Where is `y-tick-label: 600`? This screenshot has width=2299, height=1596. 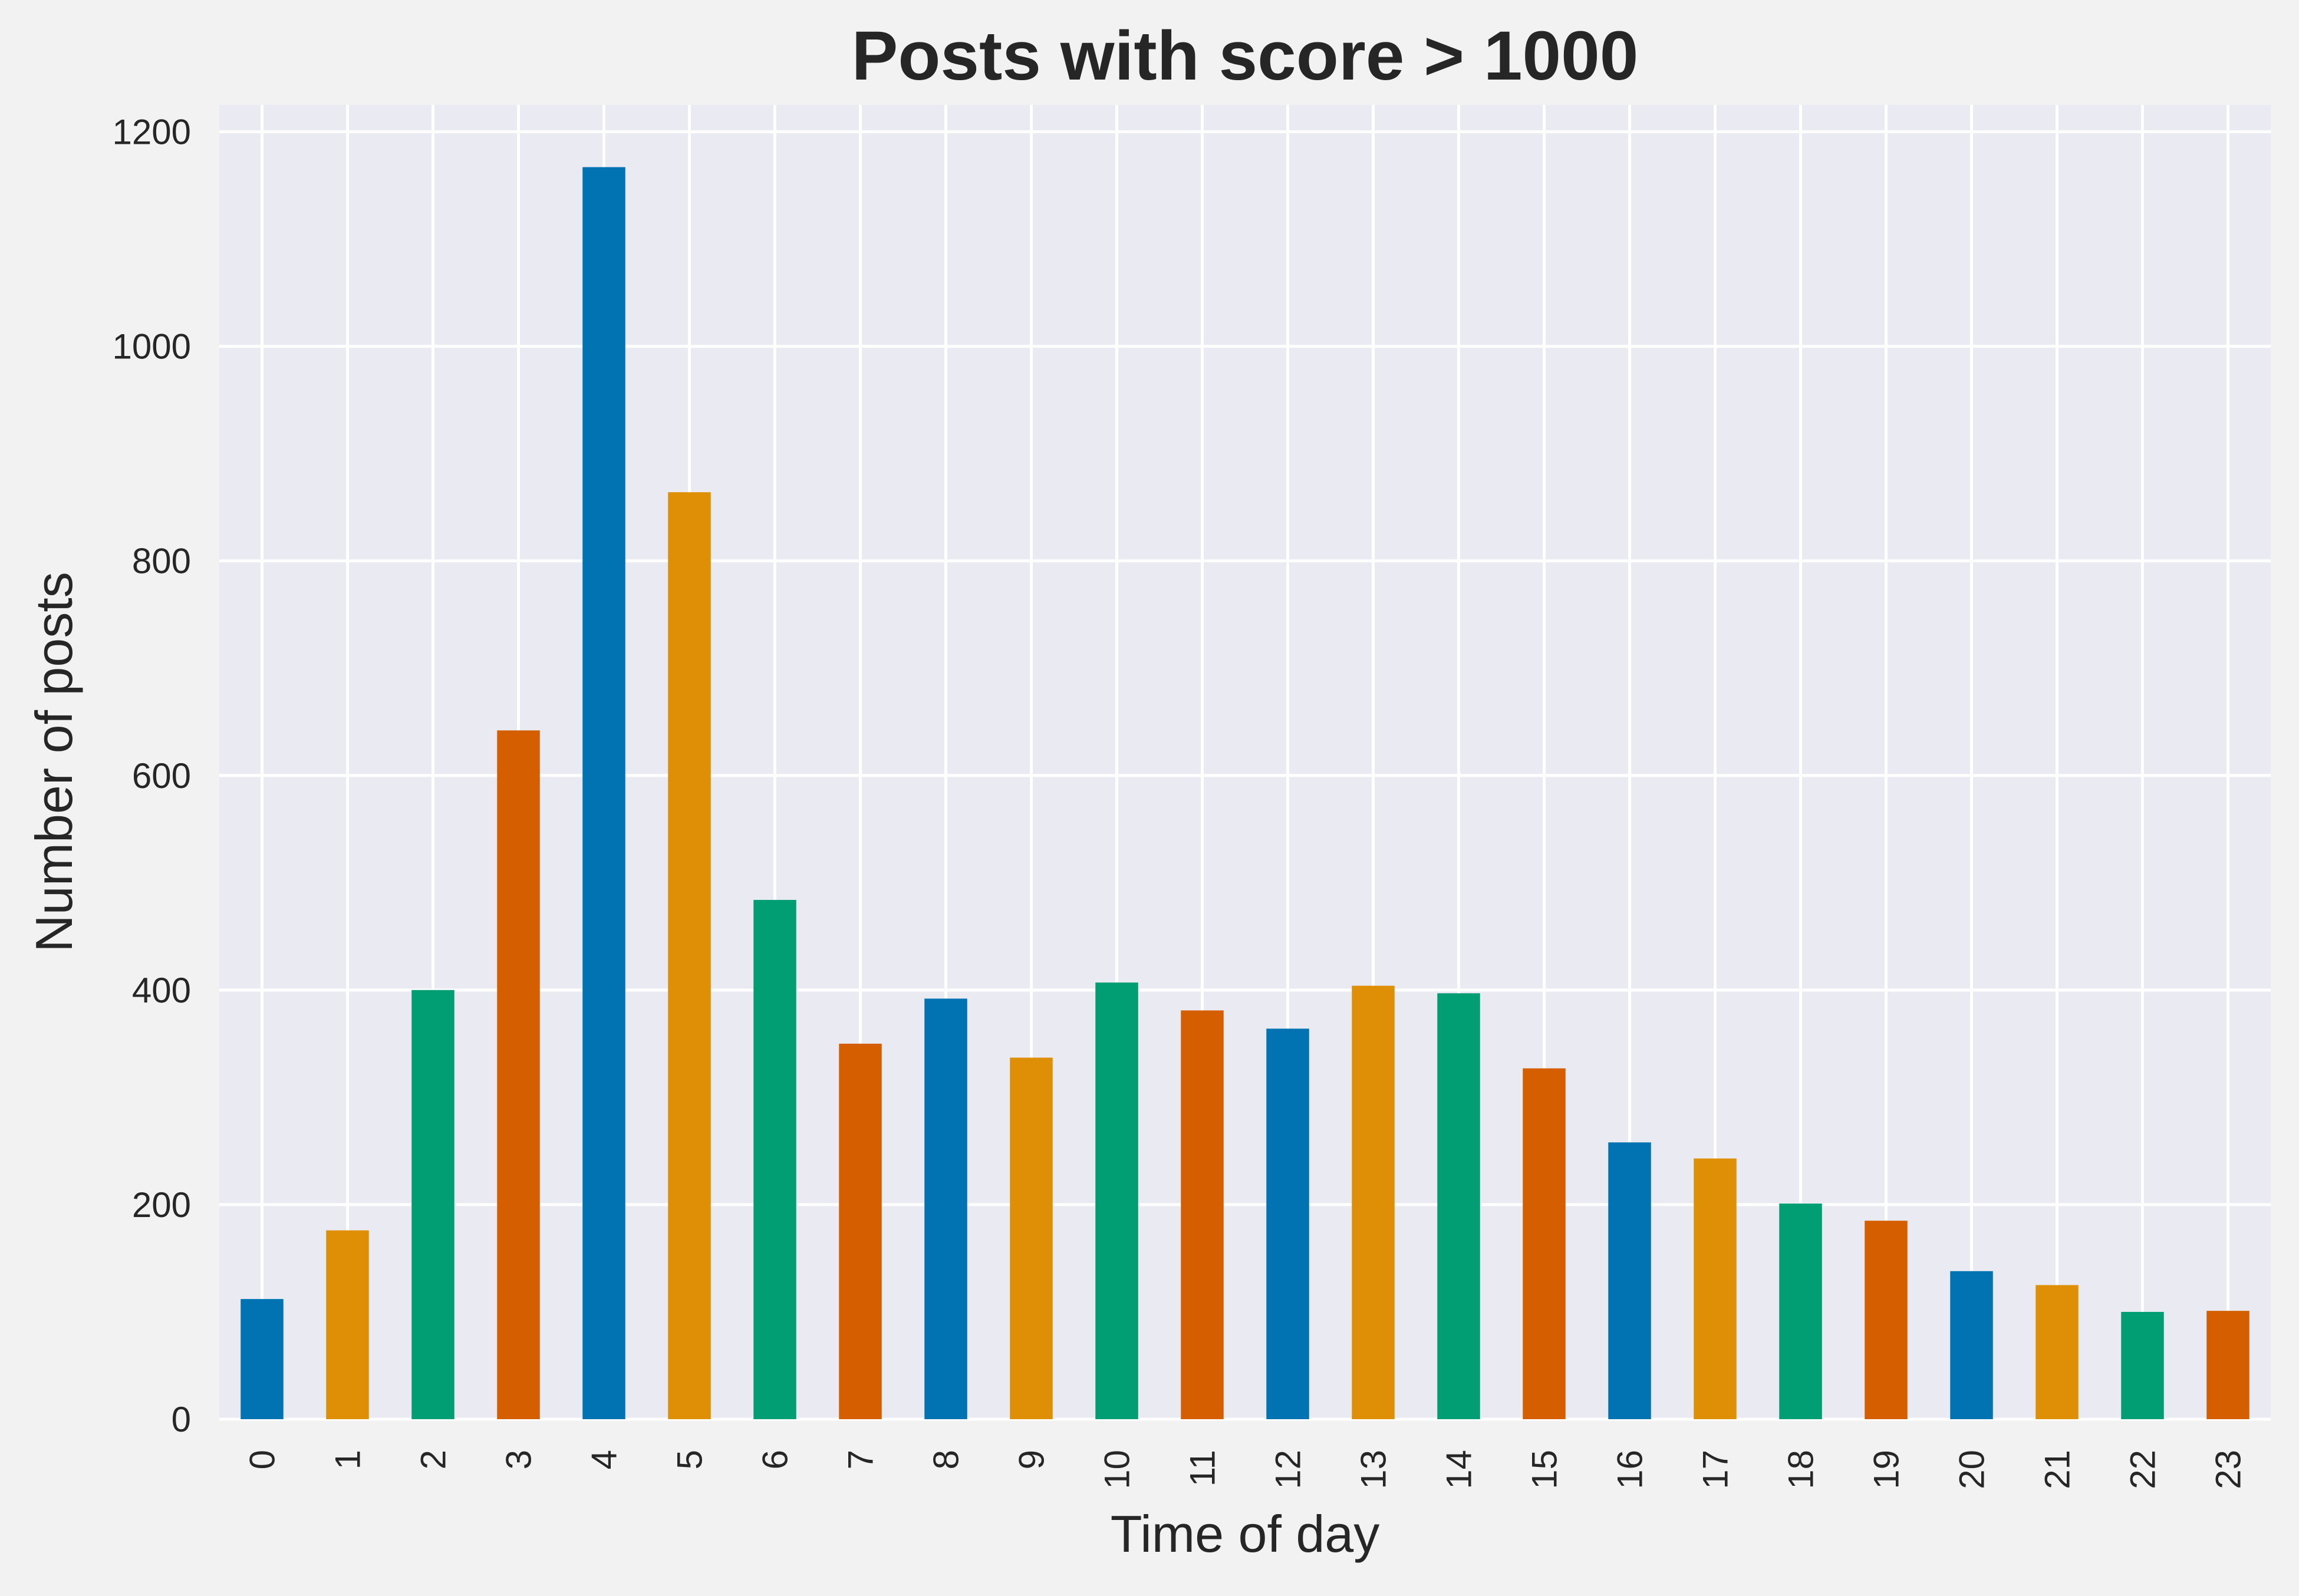 y-tick-label: 600 is located at coordinates (161, 776).